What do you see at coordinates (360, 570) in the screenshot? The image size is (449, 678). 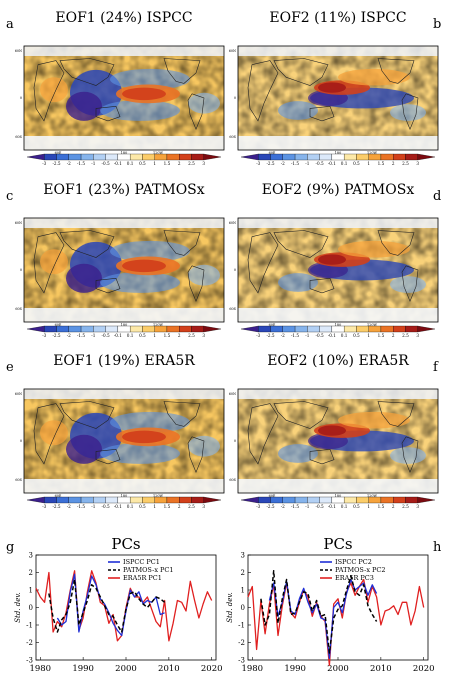 I see `legend-label: PATMOS-x PC2` at bounding box center [360, 570].